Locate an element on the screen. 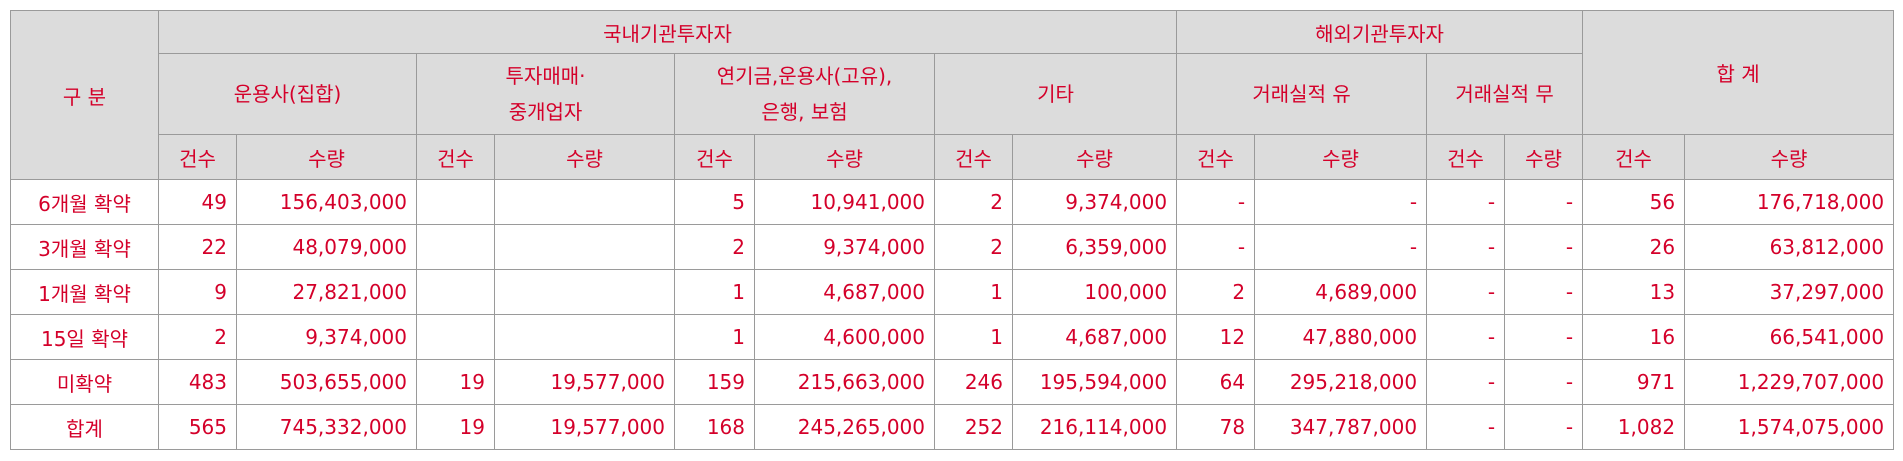 The image size is (1903, 461). table-cell: 56 is located at coordinates (1634, 202).